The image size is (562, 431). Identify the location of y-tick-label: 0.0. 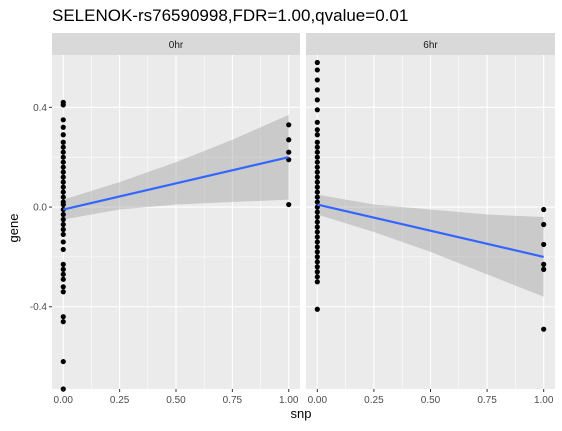
(40, 208).